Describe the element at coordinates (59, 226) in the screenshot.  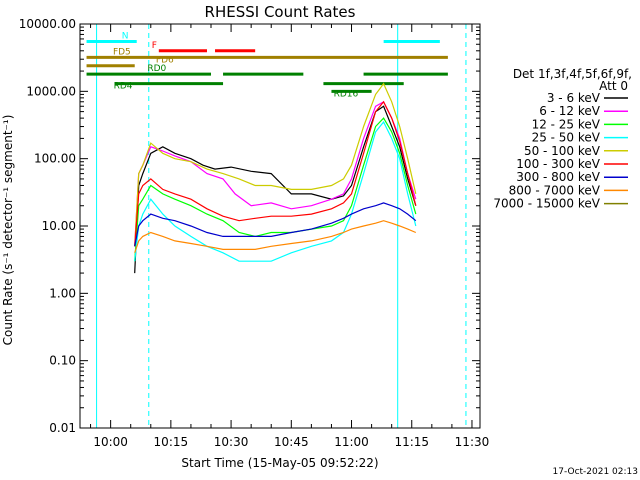
I see `y-tick-label: 10.00` at that location.